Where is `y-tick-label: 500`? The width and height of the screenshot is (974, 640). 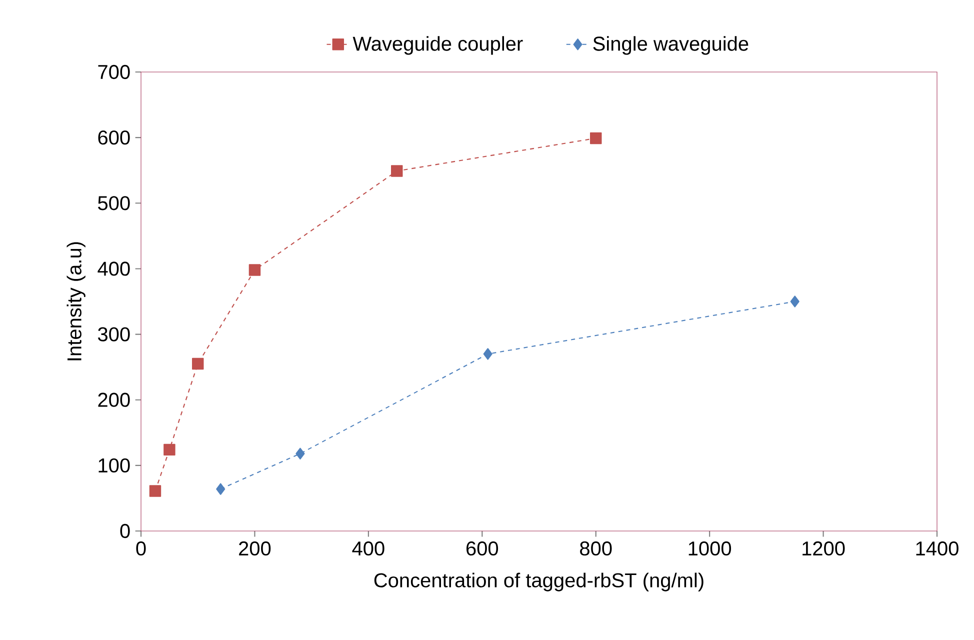
y-tick-label: 500 is located at coordinates (114, 203).